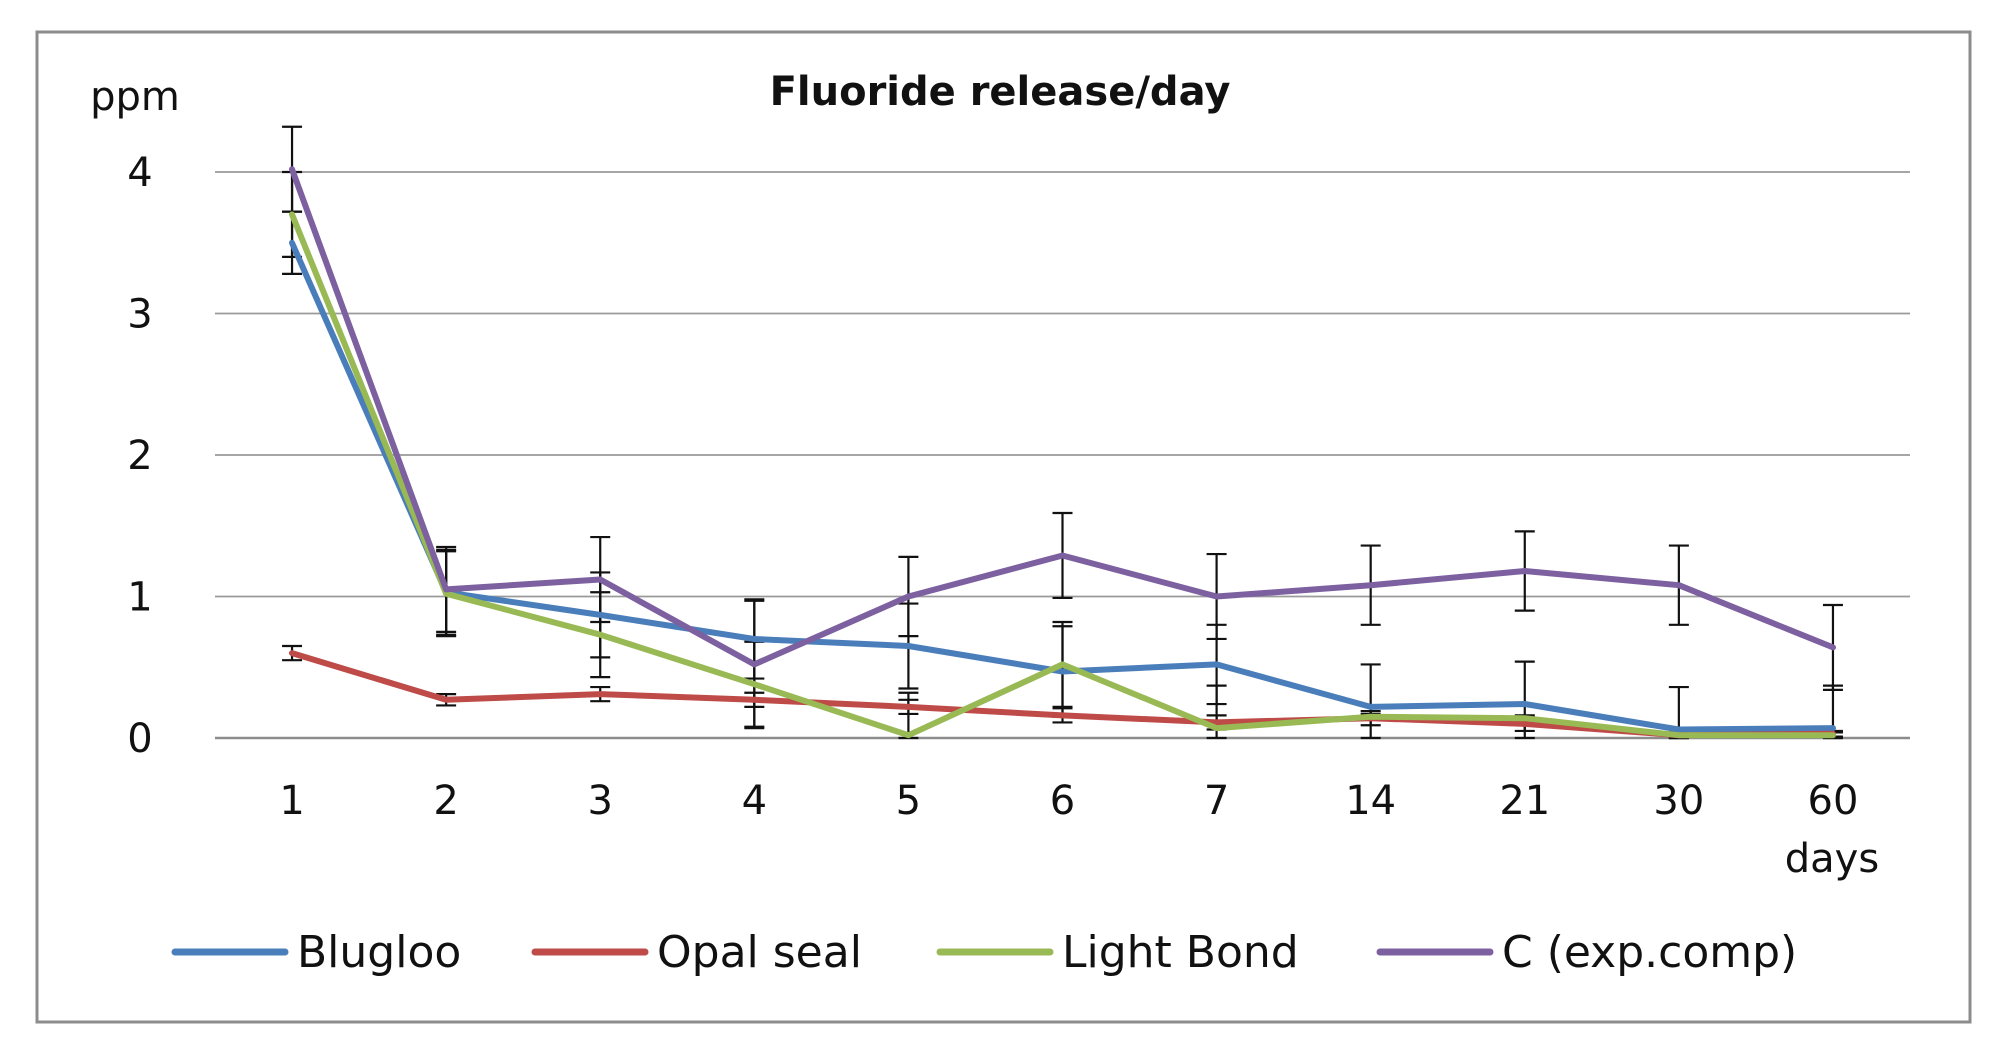 The image size is (2000, 1050). I want to click on y-axis-label: ppm, so click(135, 97).